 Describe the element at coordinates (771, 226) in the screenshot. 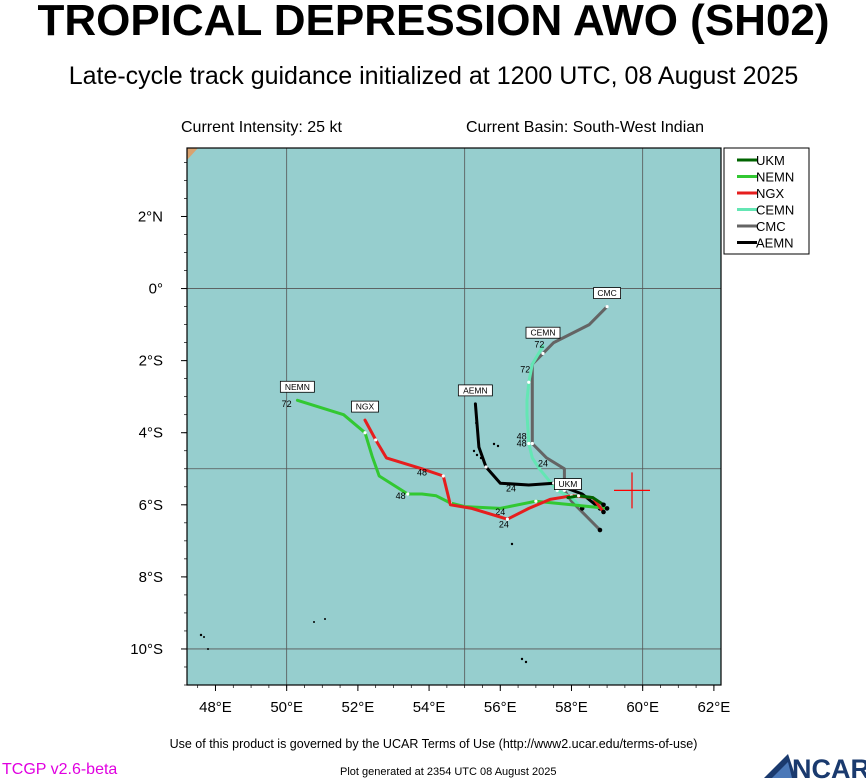

I see `legend-label-cmc: CMC` at that location.